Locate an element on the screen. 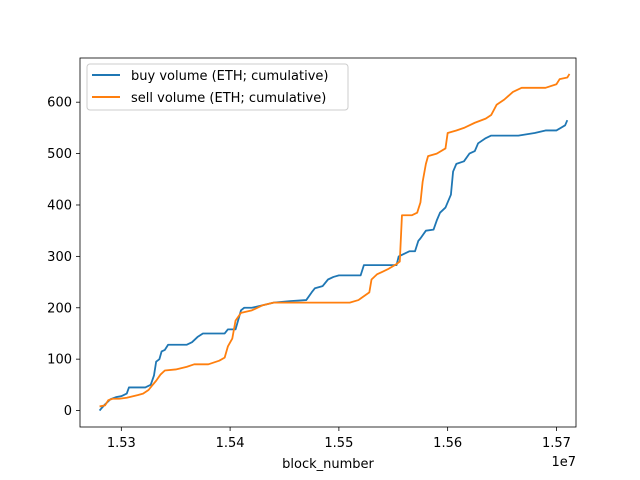 The width and height of the screenshot is (640, 480). legend-label-sell-volume: sell volume (ETH; cumulative) is located at coordinates (228, 98).